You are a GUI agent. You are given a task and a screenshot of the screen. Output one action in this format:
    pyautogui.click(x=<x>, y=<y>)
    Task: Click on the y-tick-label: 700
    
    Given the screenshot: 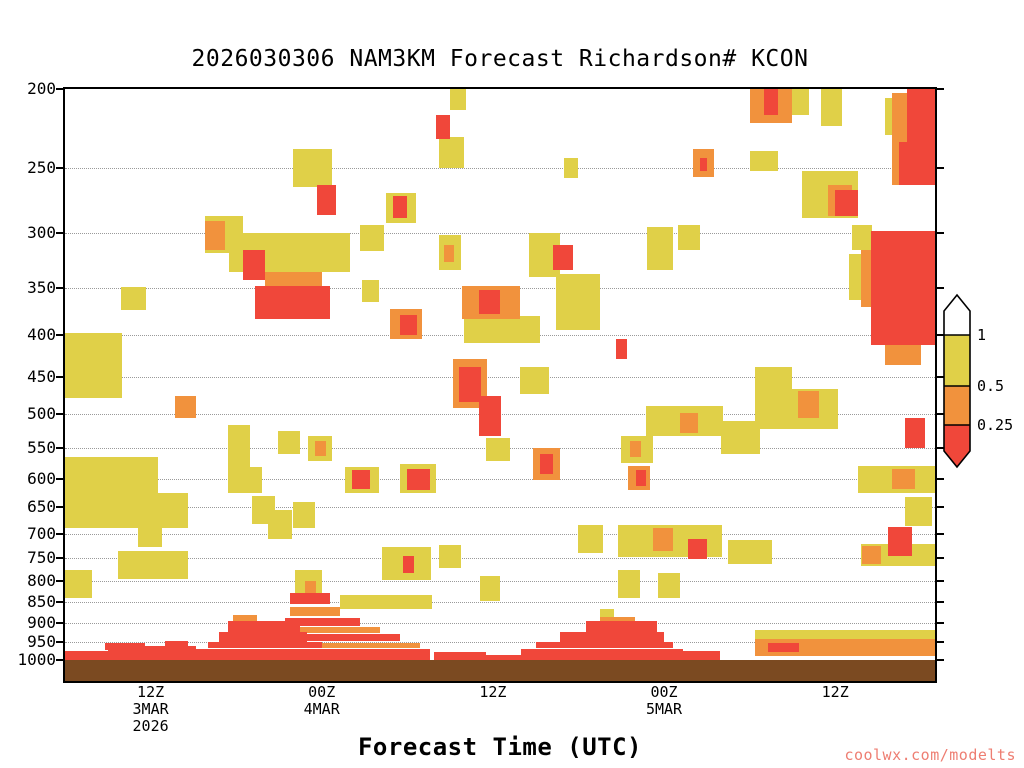 What is the action you would take?
    pyautogui.click(x=41, y=533)
    